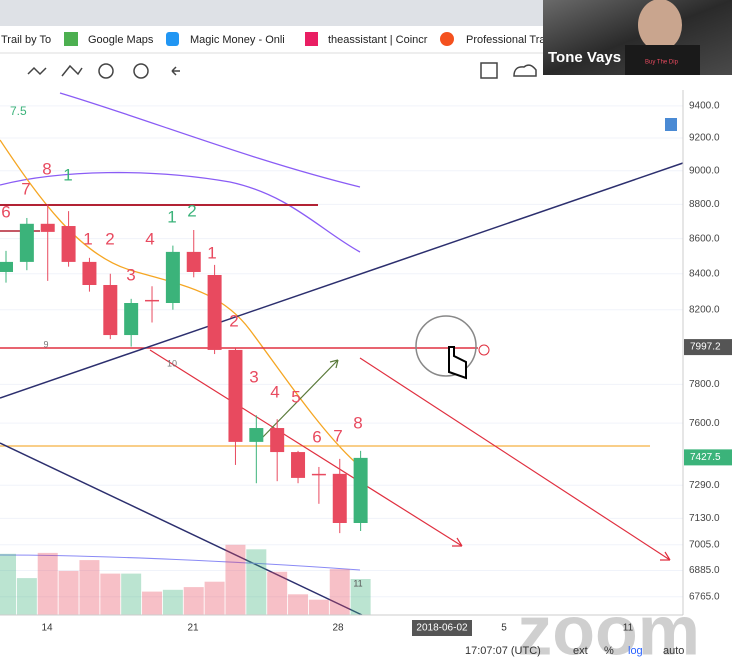 The height and width of the screenshot is (657, 732). What do you see at coordinates (193, 628) in the screenshot?
I see `x-tick-label: 21` at bounding box center [193, 628].